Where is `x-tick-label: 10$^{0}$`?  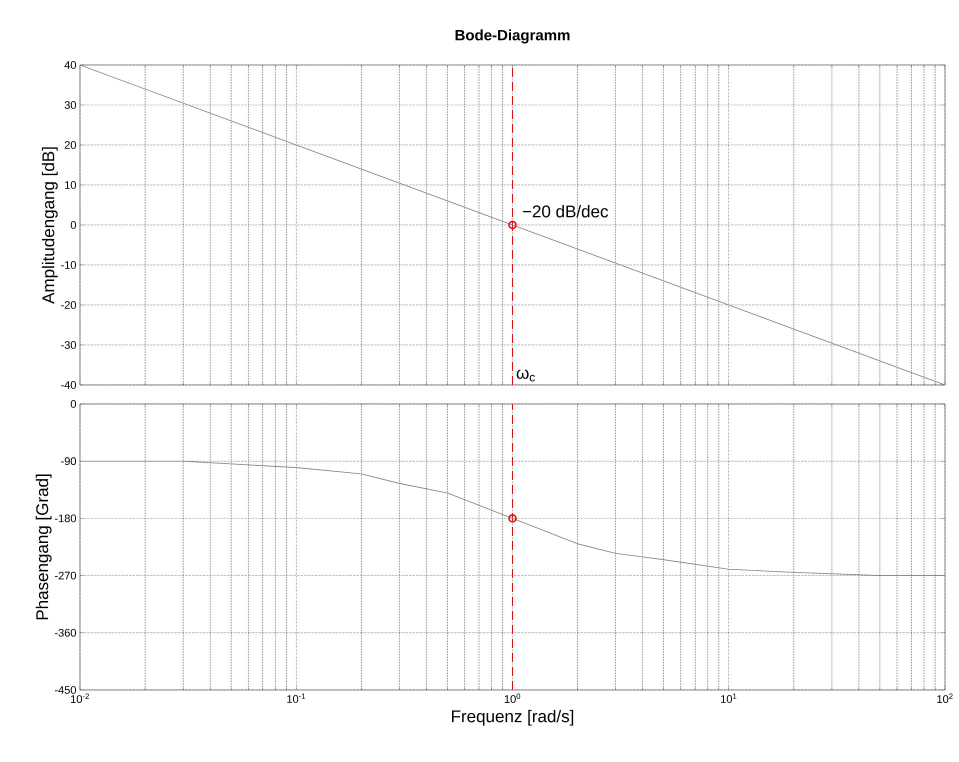 x-tick-label: 10$^{0}$ is located at coordinates (512, 698).